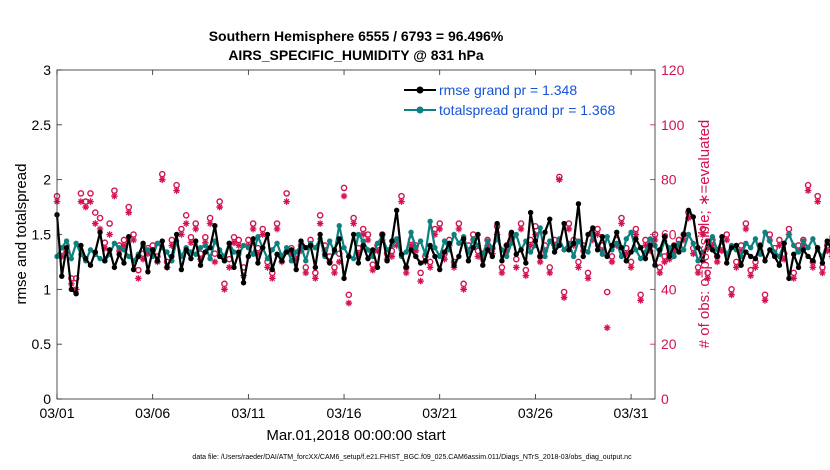  What do you see at coordinates (349, 295) in the screenshot?
I see `obs-possible-point` at bounding box center [349, 295].